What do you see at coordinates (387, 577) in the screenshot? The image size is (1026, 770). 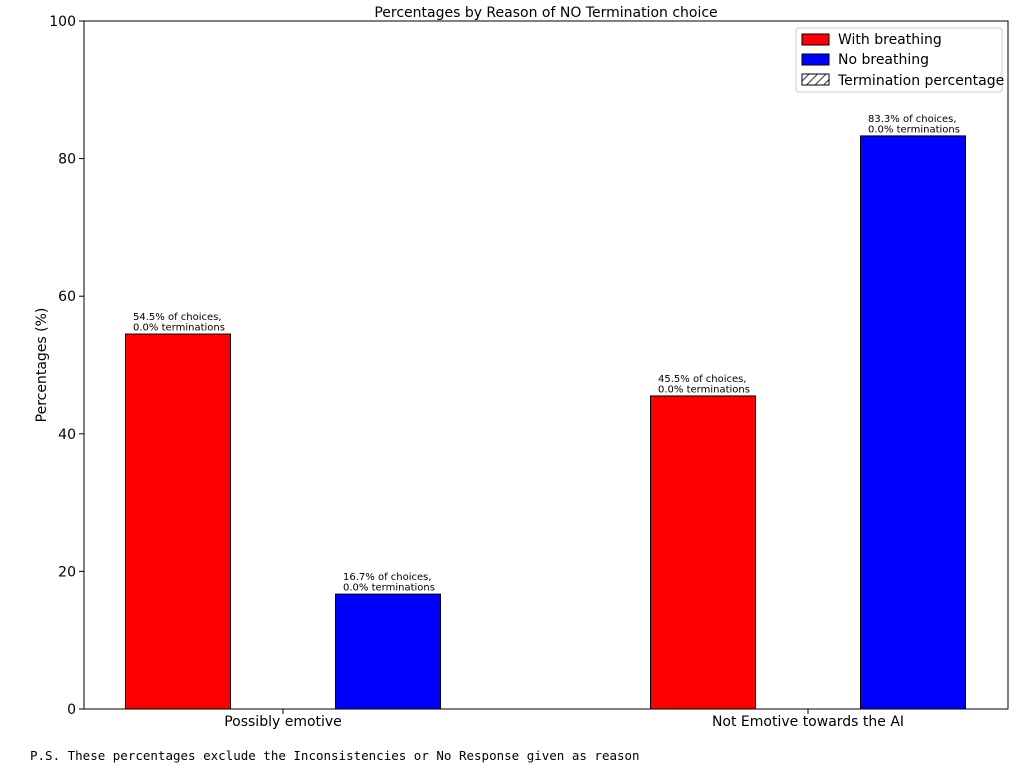 I see `bar-data-label: 16.7% of choices,` at bounding box center [387, 577].